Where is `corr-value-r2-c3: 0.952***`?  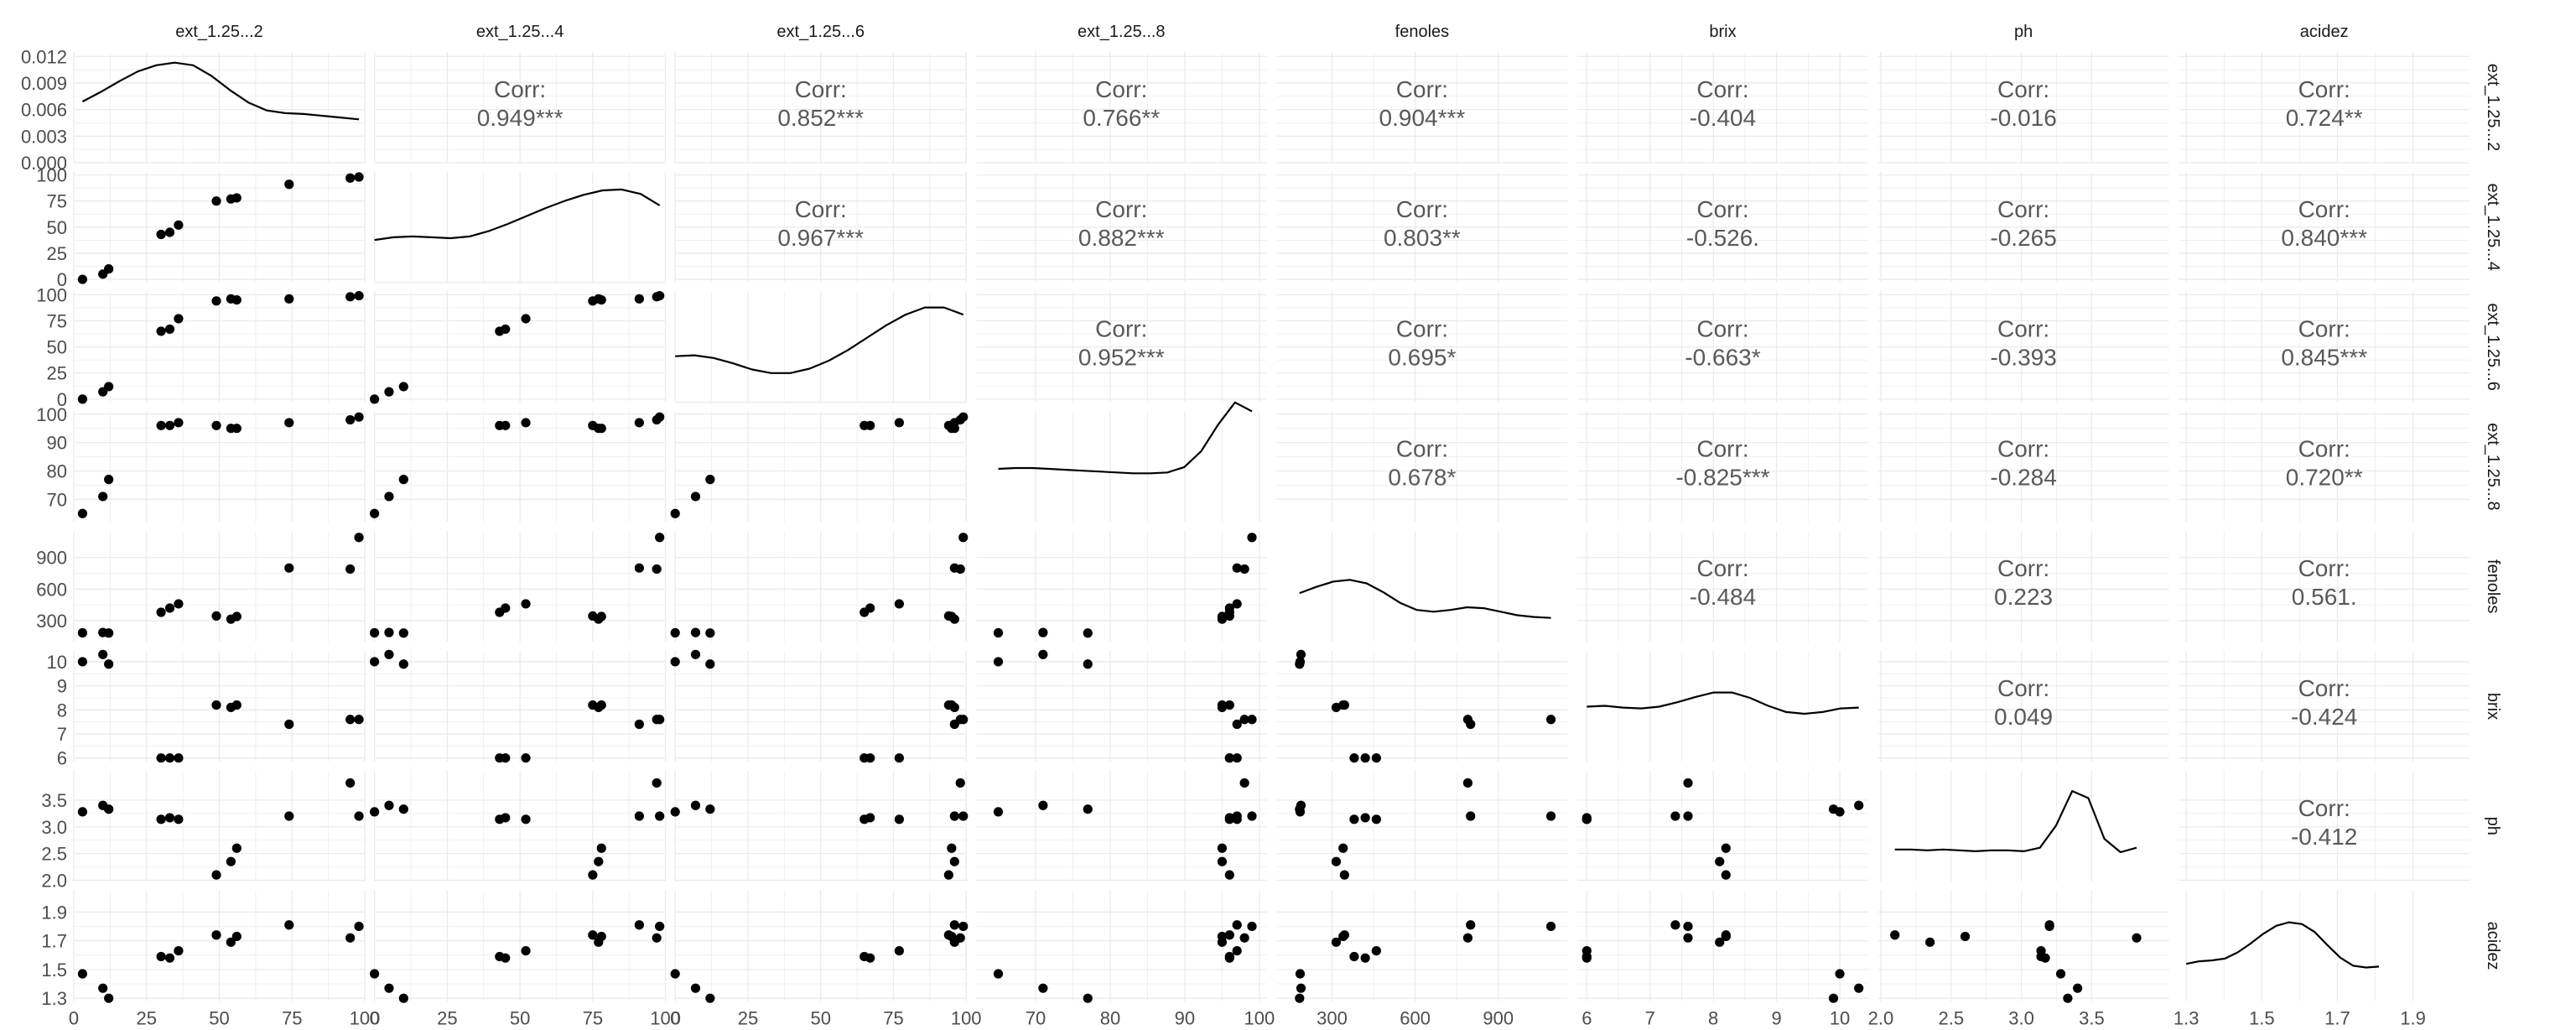 corr-value-r2-c3: 0.952*** is located at coordinates (1121, 358).